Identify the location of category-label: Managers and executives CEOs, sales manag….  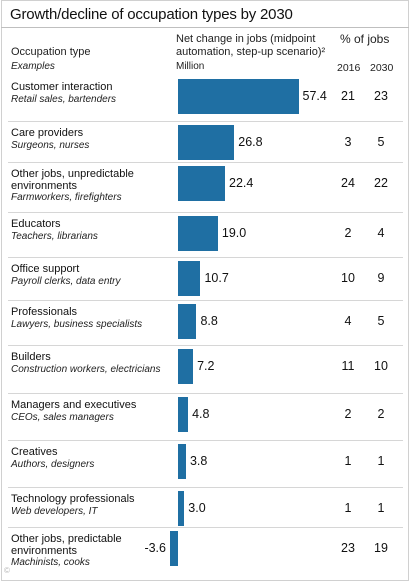
(93, 411).